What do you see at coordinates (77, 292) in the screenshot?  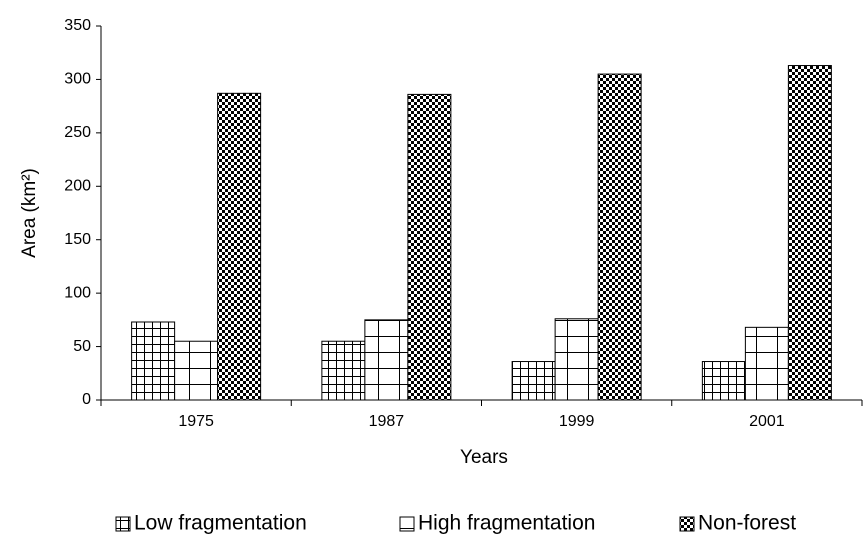 I see `y-tick-label: 100` at bounding box center [77, 292].